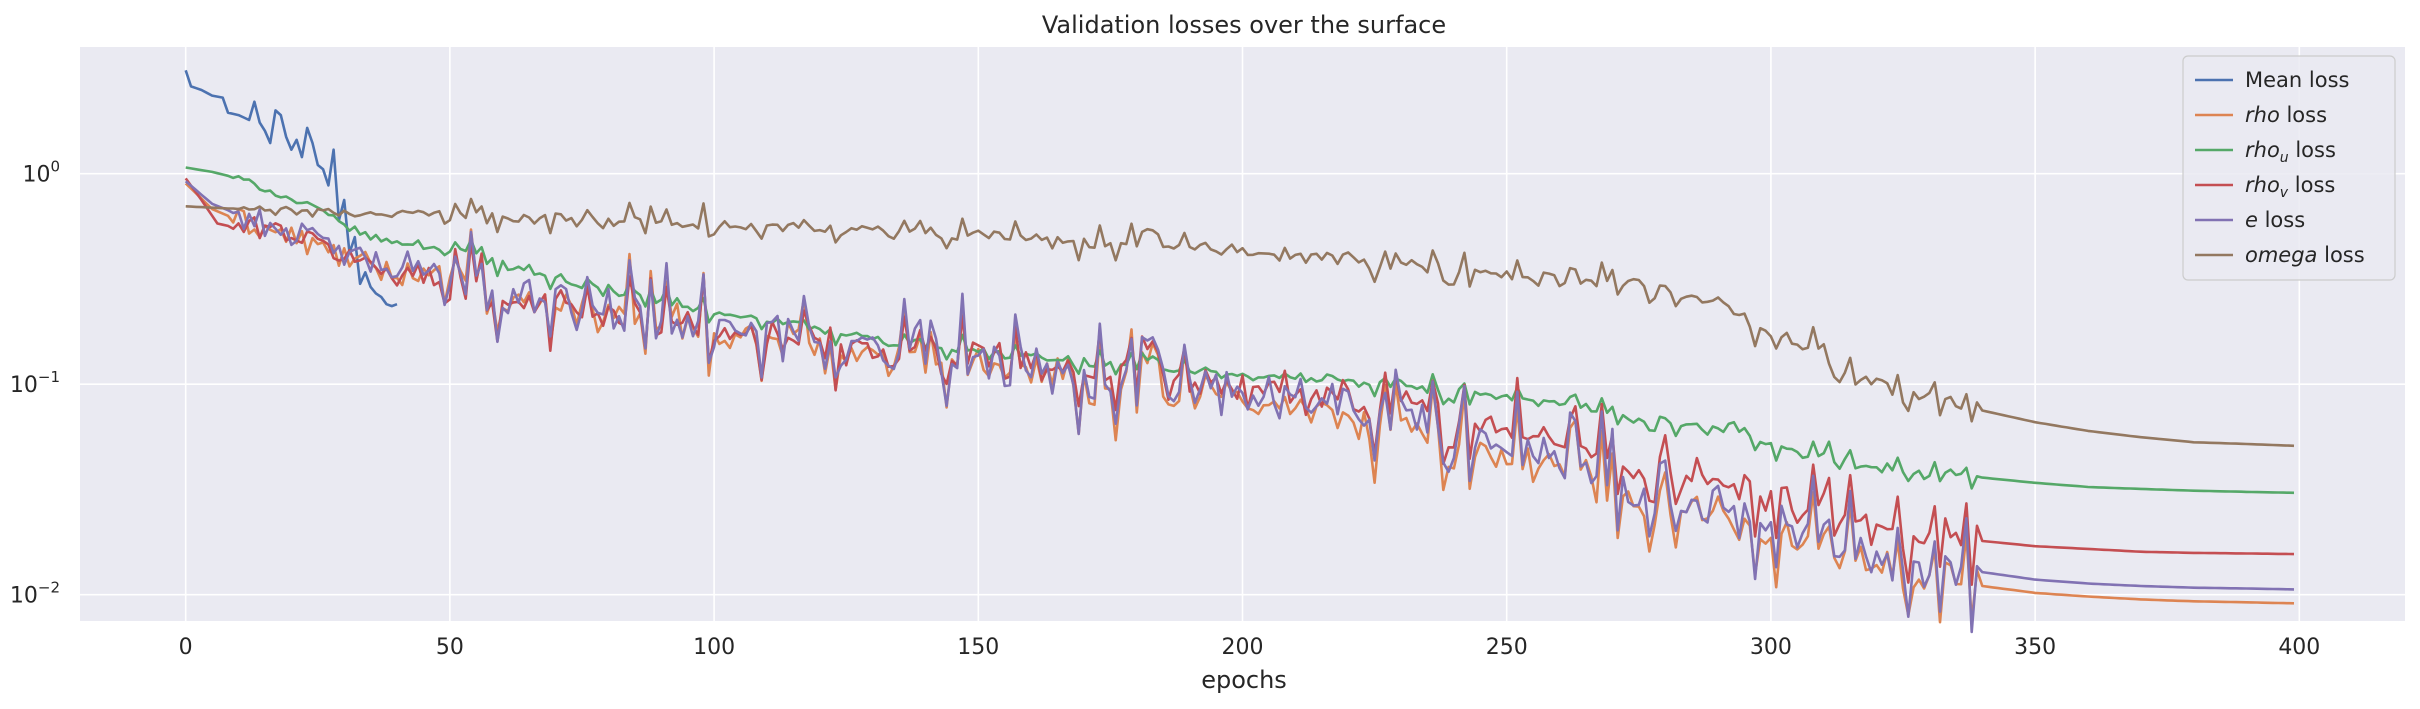 The width and height of the screenshot is (2420, 709). What do you see at coordinates (2290, 187) in the screenshot?
I see `legend-label: rhov loss` at bounding box center [2290, 187].